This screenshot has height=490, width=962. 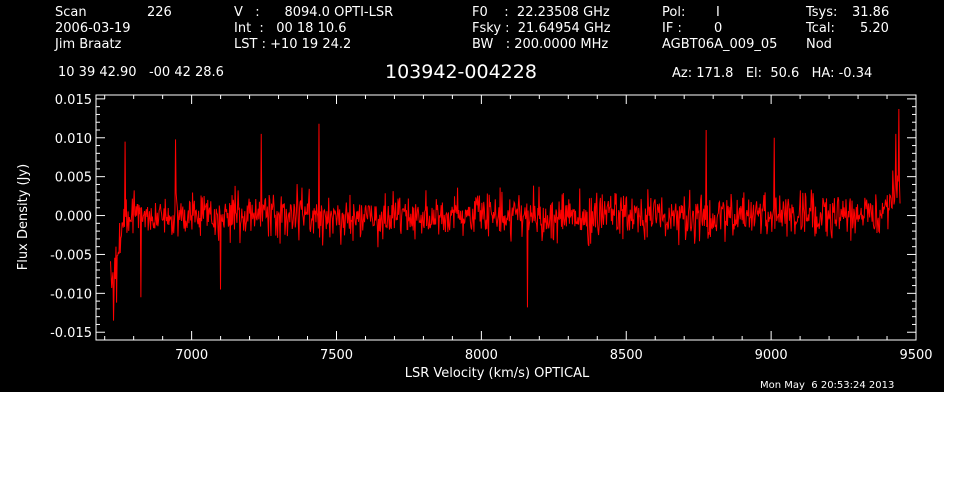 What do you see at coordinates (672, 28) in the screenshot?
I see `if-label: IF :` at bounding box center [672, 28].